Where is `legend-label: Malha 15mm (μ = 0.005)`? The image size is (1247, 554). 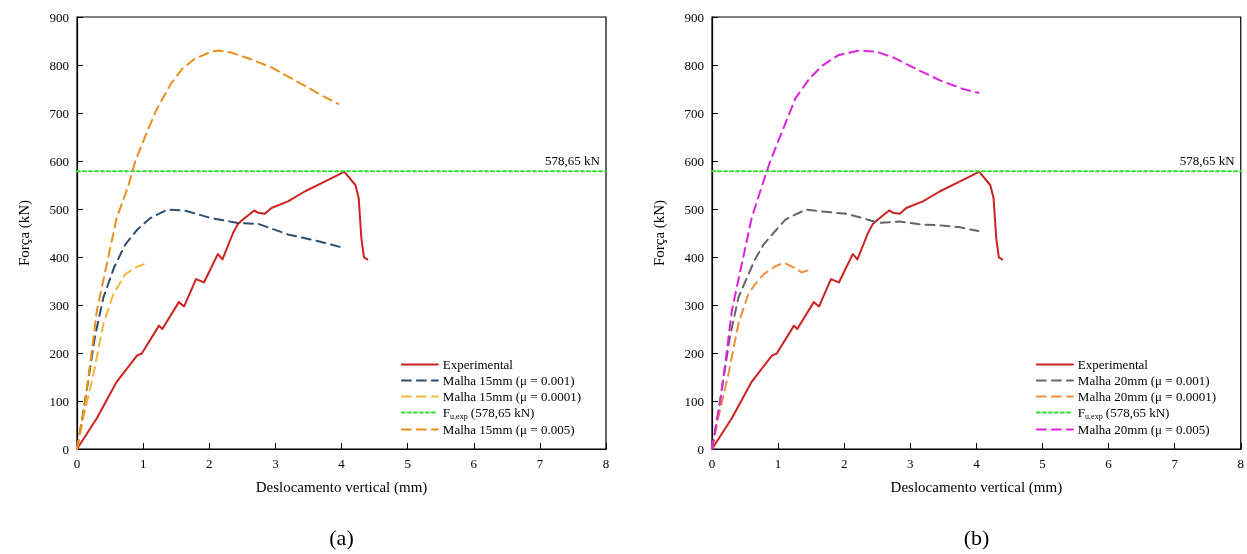 legend-label: Malha 15mm (μ = 0.005) is located at coordinates (508, 429).